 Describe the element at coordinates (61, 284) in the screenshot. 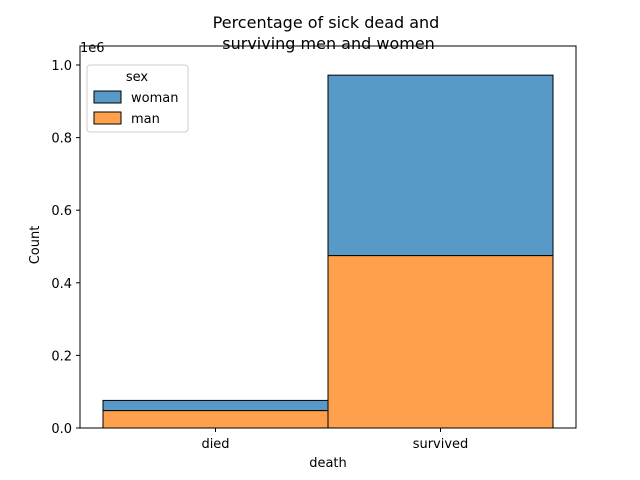

I see `y-tick-label: 0.4` at that location.